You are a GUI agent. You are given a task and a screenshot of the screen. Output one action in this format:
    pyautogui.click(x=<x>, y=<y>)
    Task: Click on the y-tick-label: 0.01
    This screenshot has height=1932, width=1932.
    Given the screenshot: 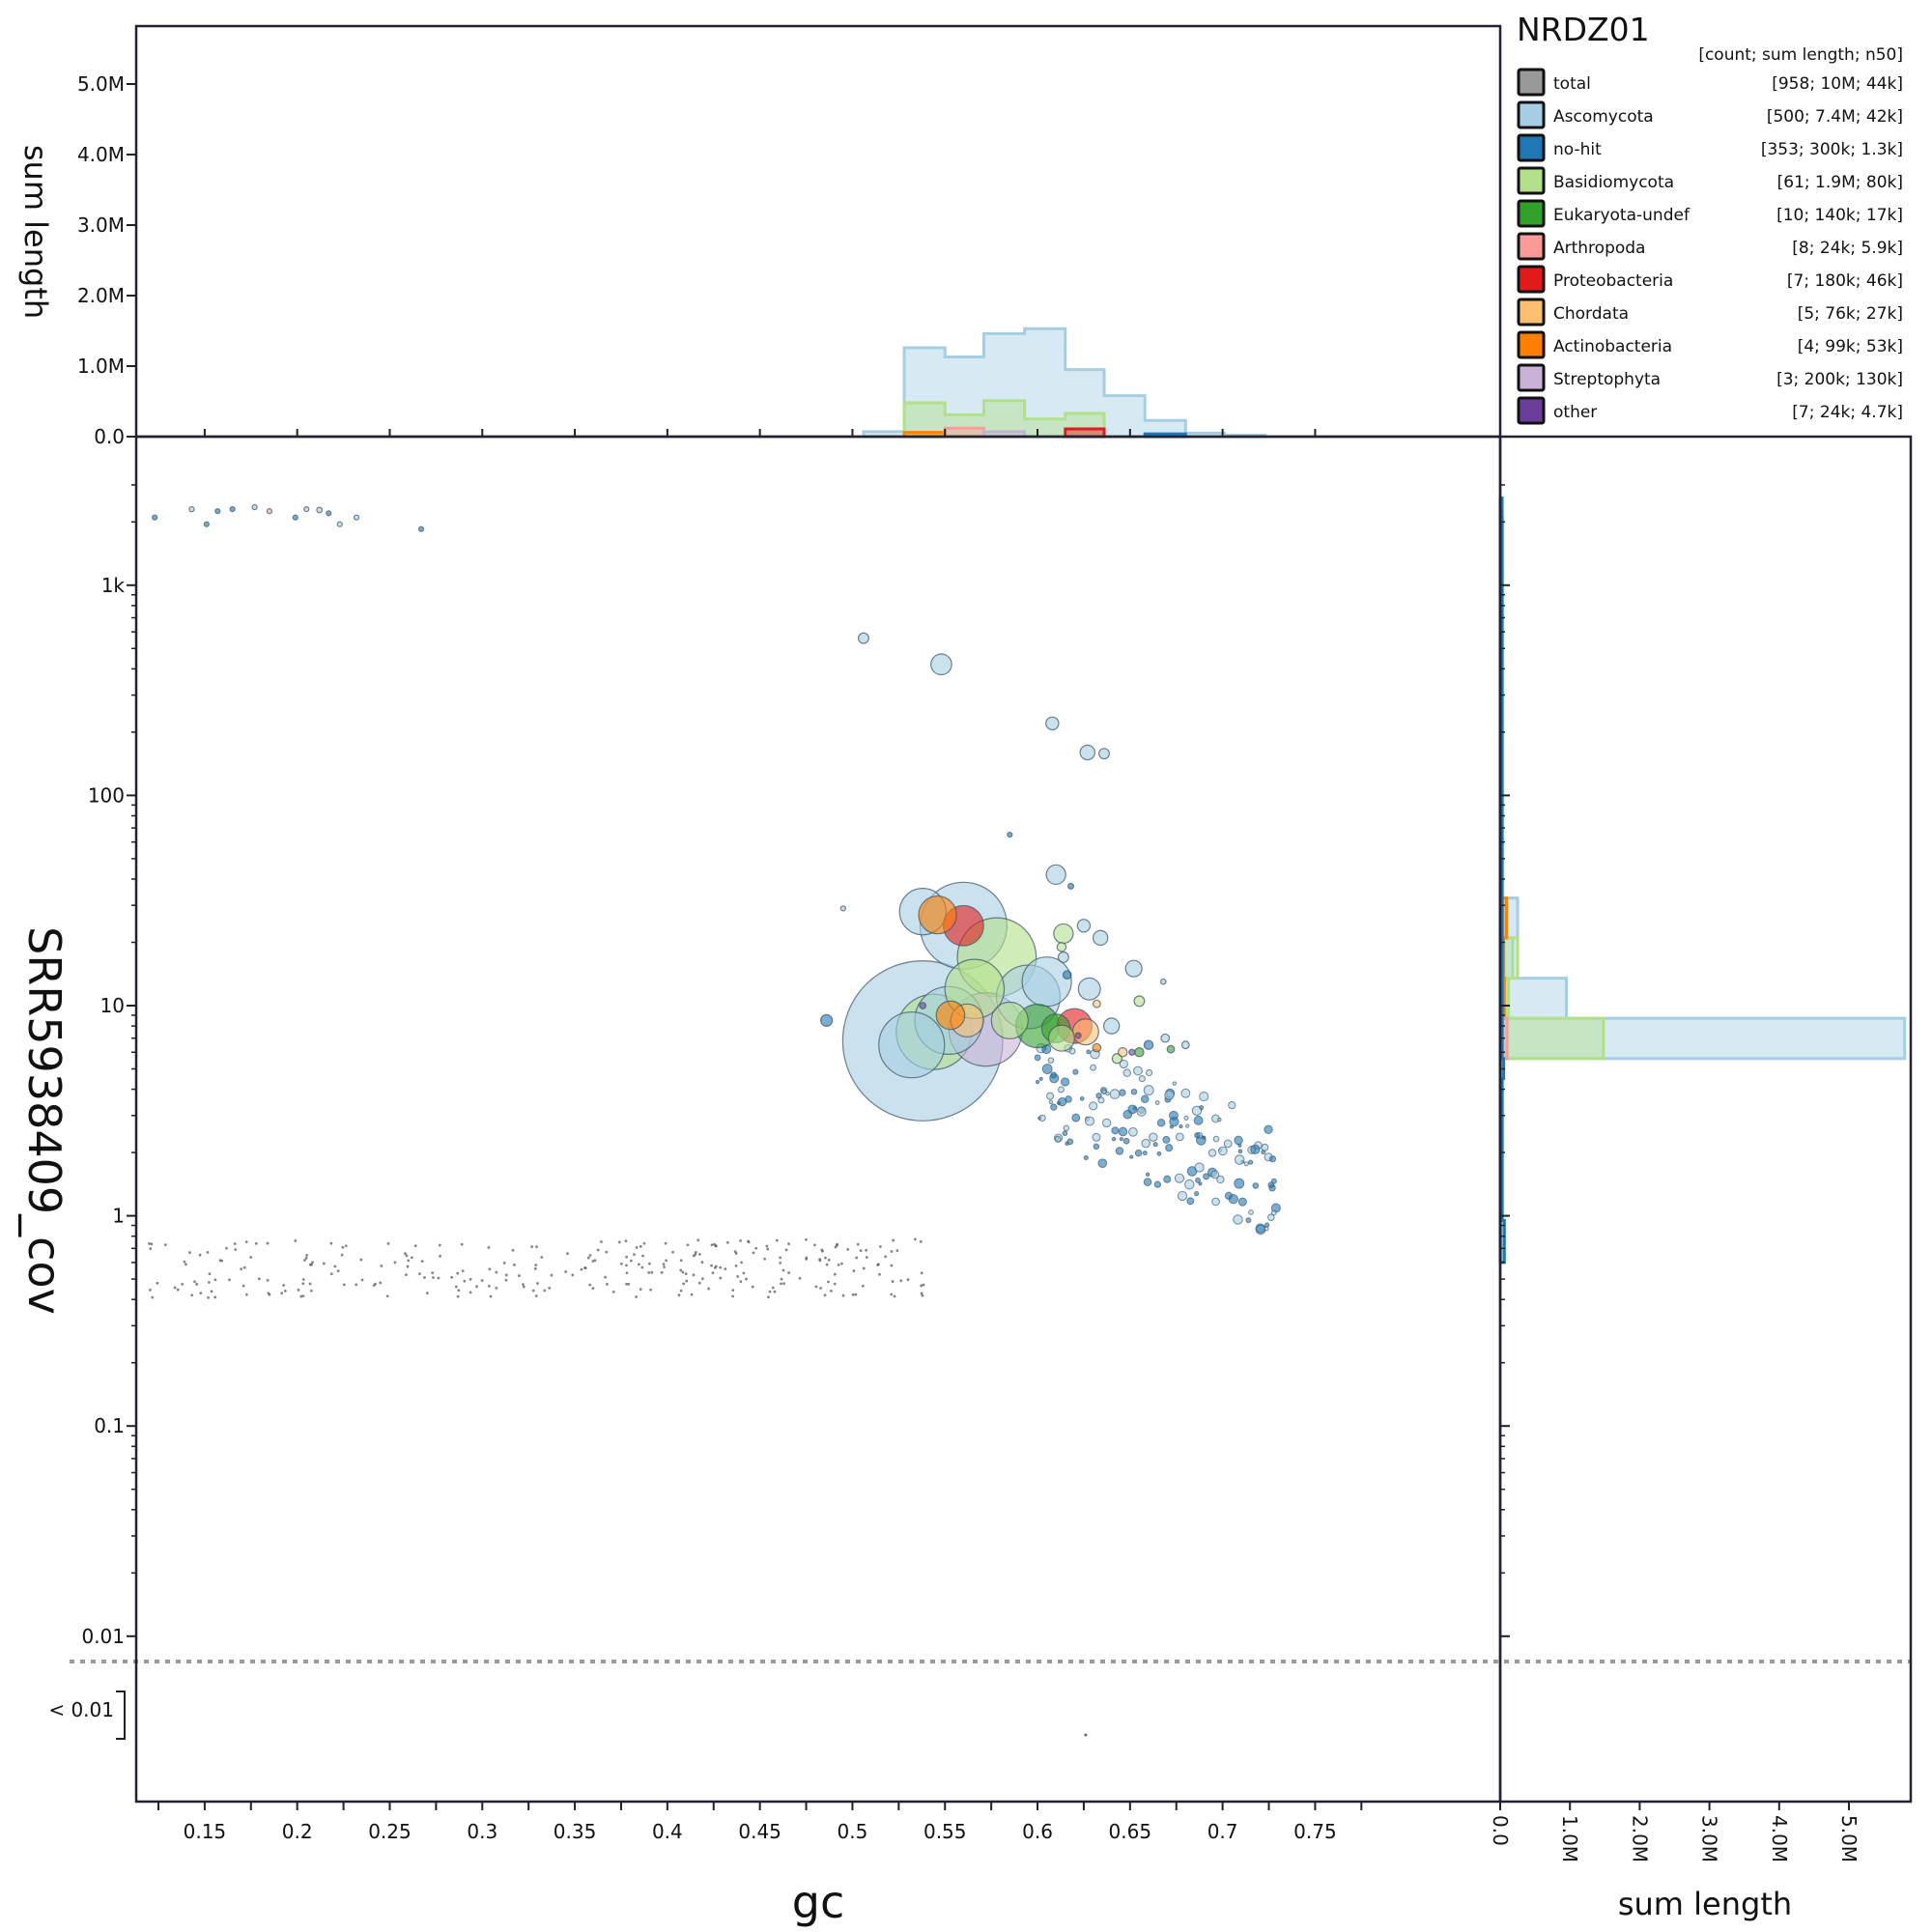 What is the action you would take?
    pyautogui.click(x=103, y=1636)
    